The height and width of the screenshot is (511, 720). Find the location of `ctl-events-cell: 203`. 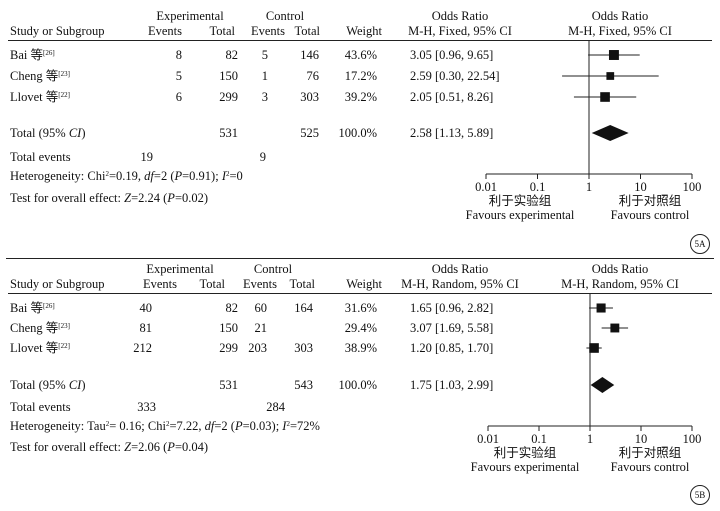

ctl-events-cell: 203 is located at coordinates (257, 348).